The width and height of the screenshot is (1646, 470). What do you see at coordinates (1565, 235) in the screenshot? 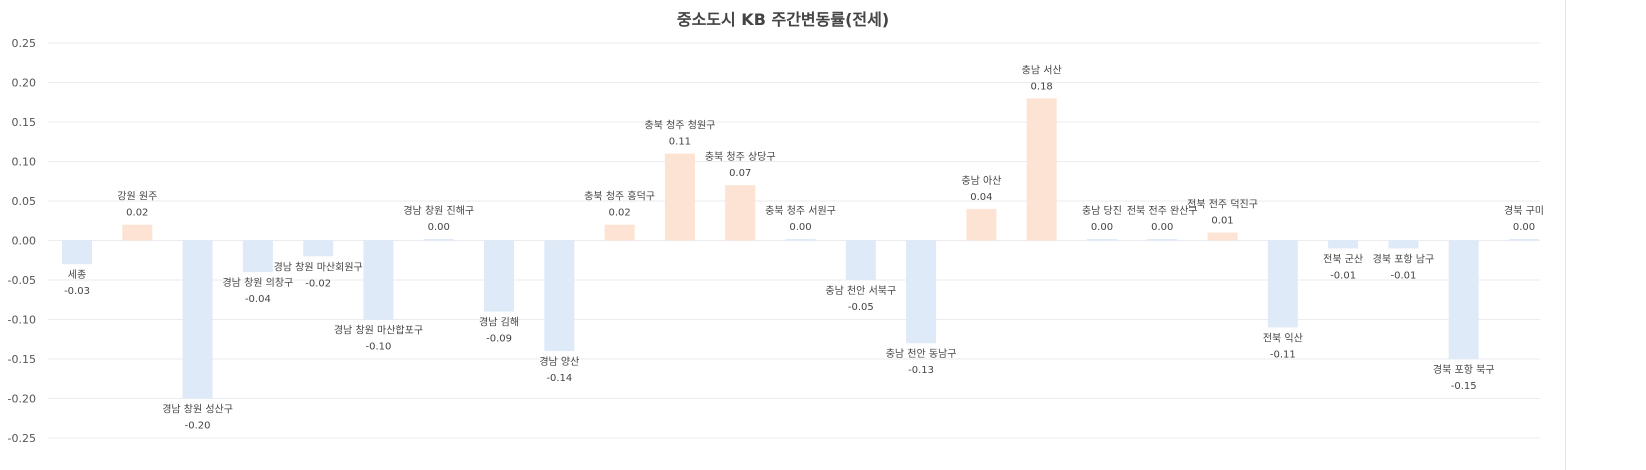
I see `panel-edge` at bounding box center [1565, 235].